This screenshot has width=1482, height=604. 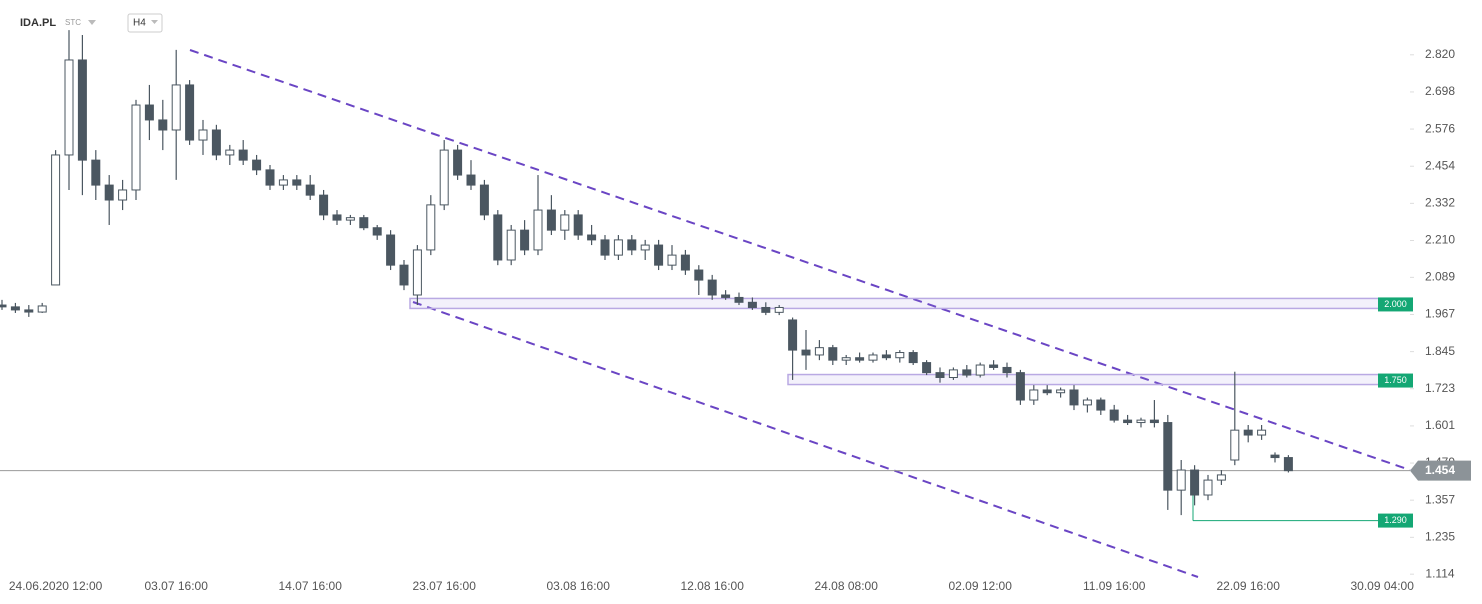 I want to click on x-tick-label: 30.09 04:00, so click(x=1382, y=586).